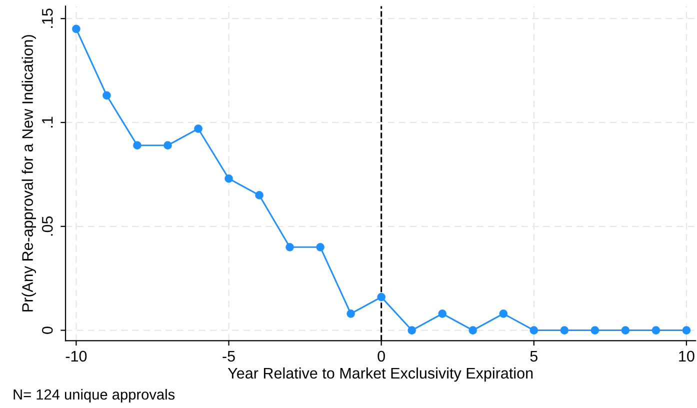 The image size is (697, 408). Describe the element at coordinates (228, 356) in the screenshot. I see `x-tick-label: -5` at that location.